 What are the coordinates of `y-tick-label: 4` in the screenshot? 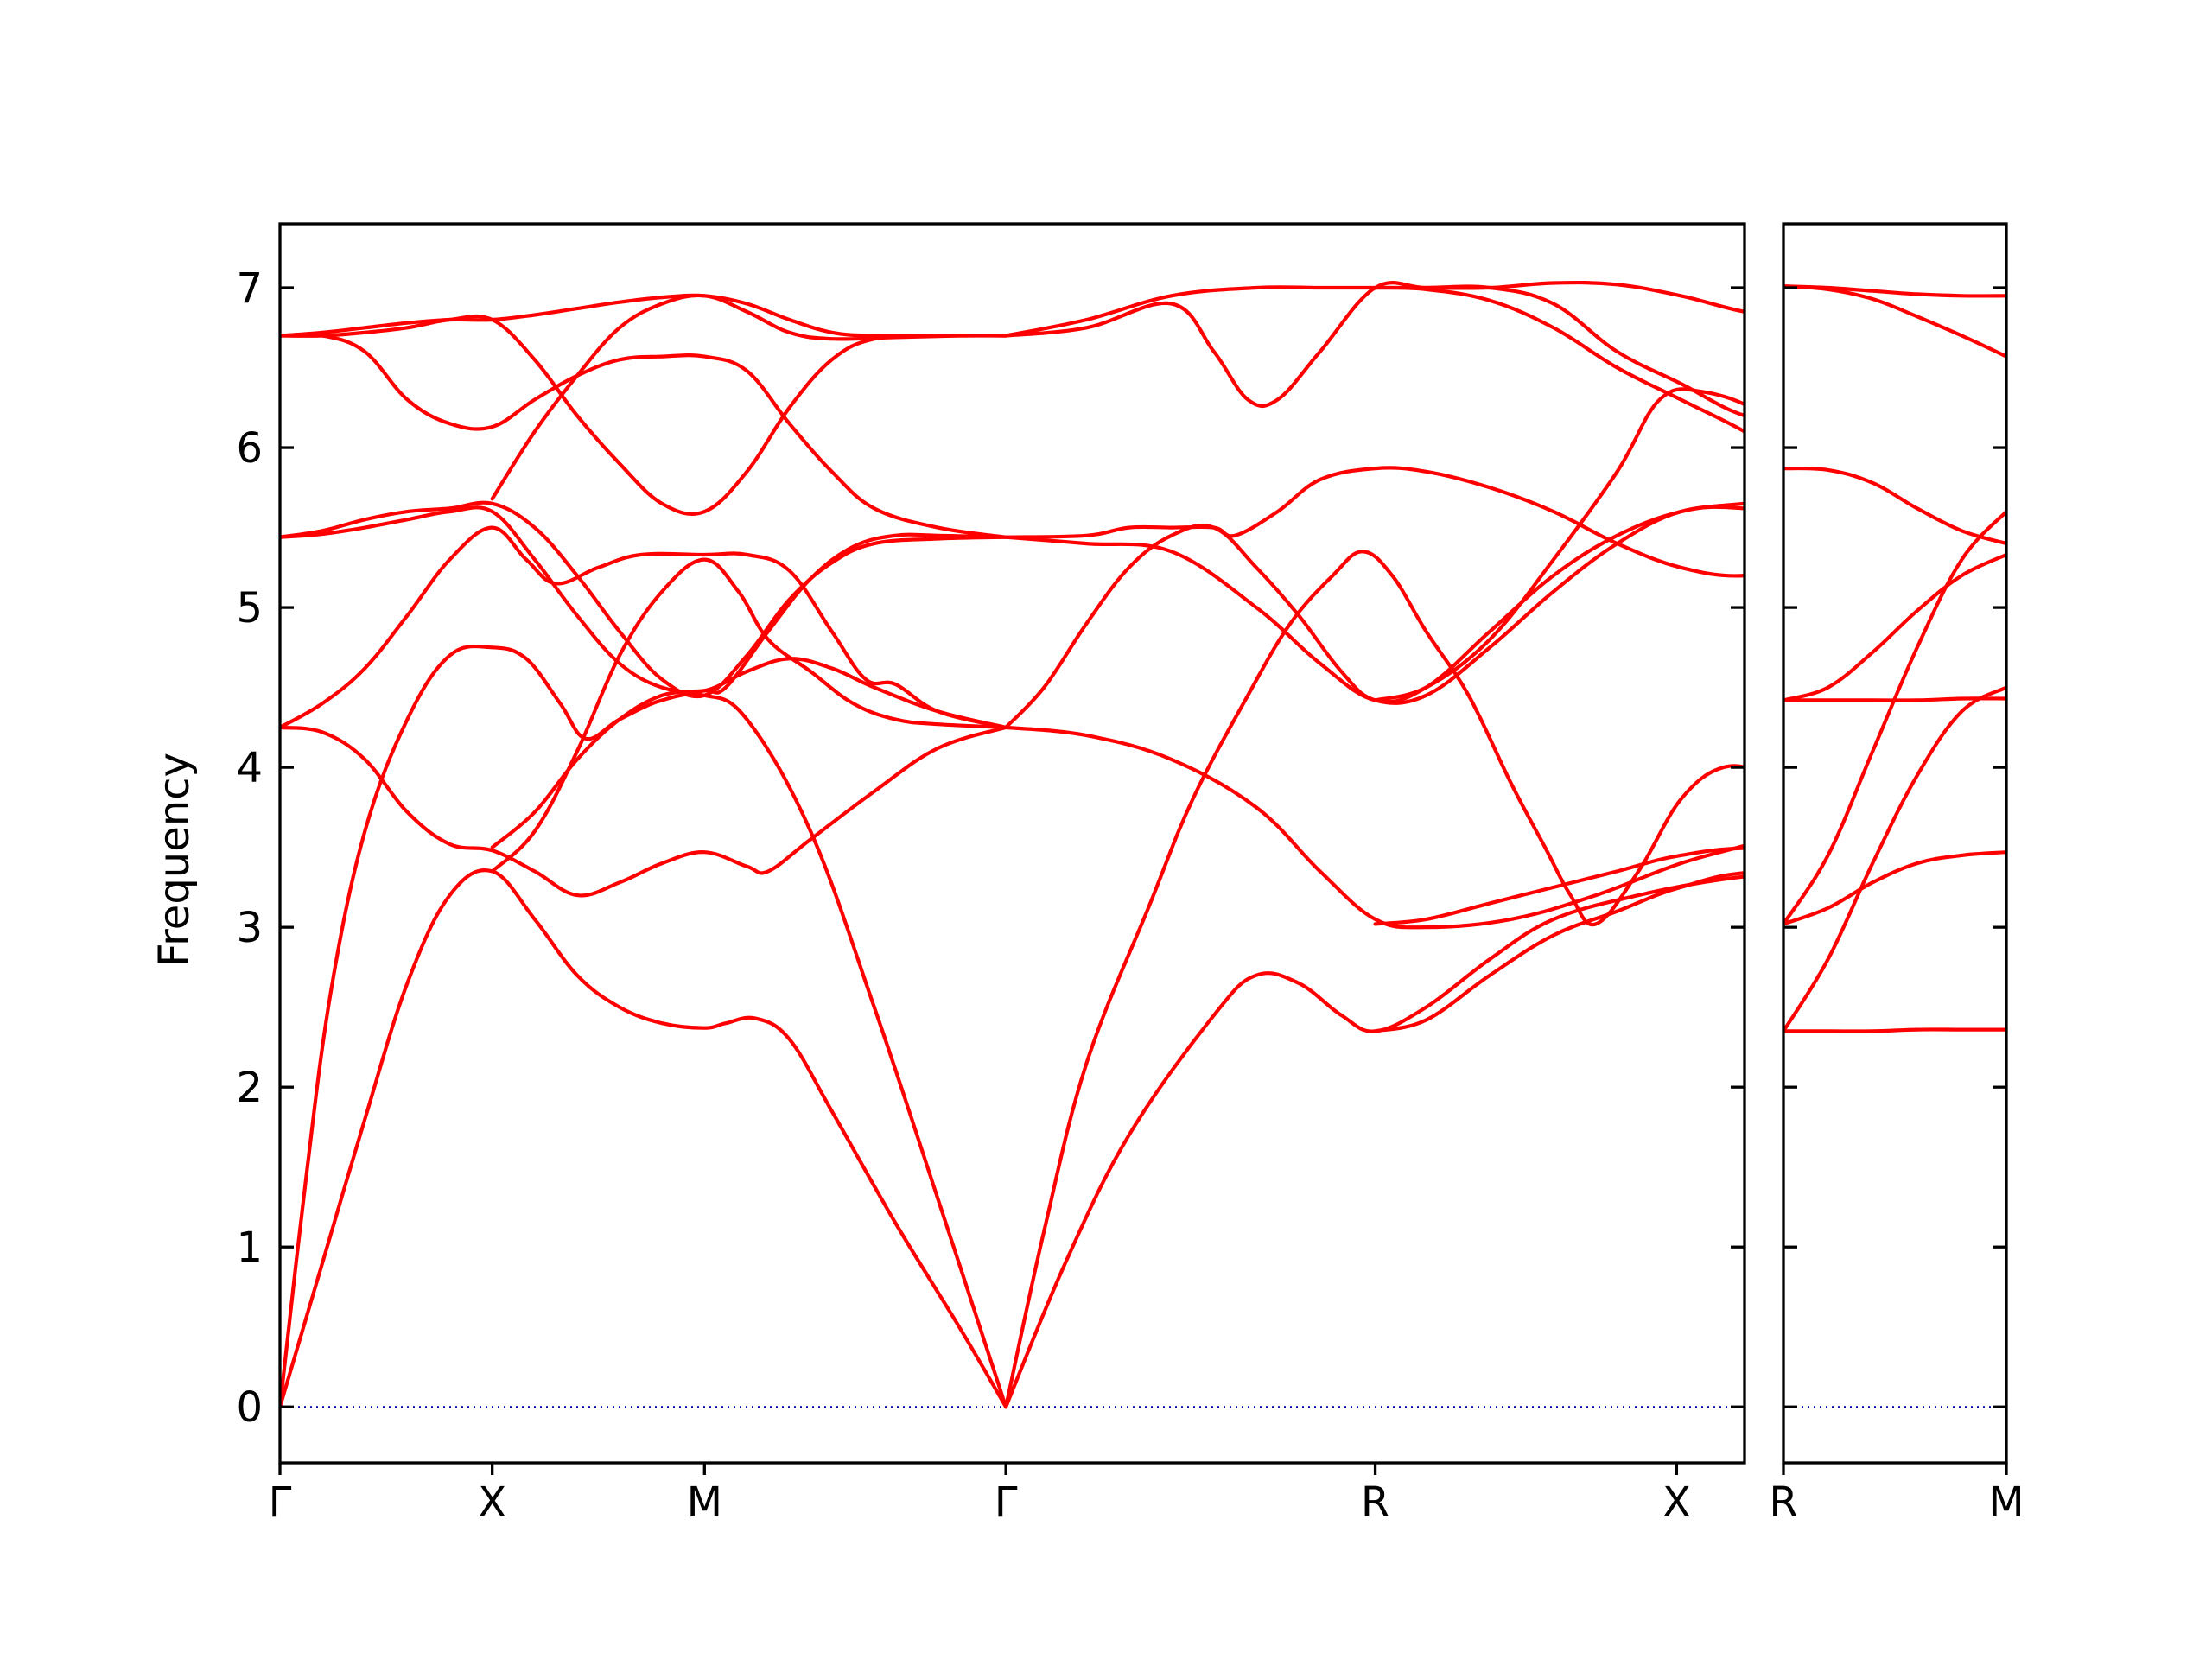 It's located at (249, 768).